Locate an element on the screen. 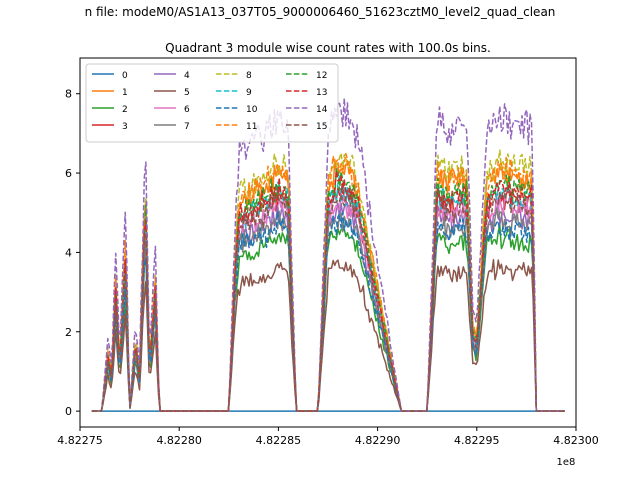  x-tick-label: 4.82285 is located at coordinates (279, 440).